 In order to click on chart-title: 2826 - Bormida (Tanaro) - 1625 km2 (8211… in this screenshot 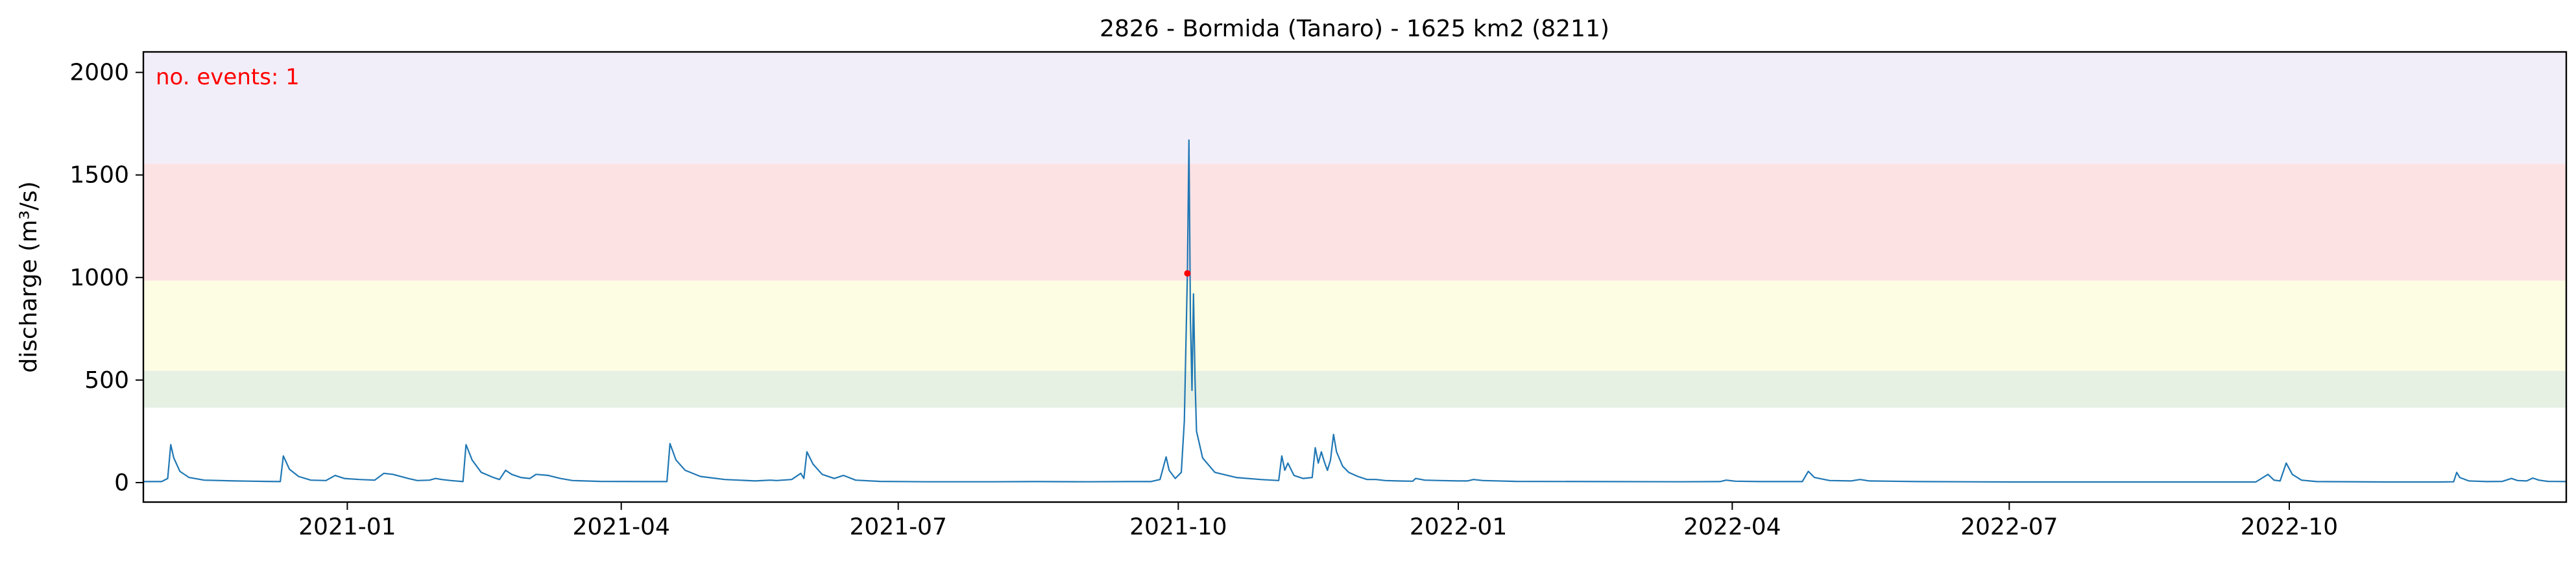, I will do `click(1354, 29)`.